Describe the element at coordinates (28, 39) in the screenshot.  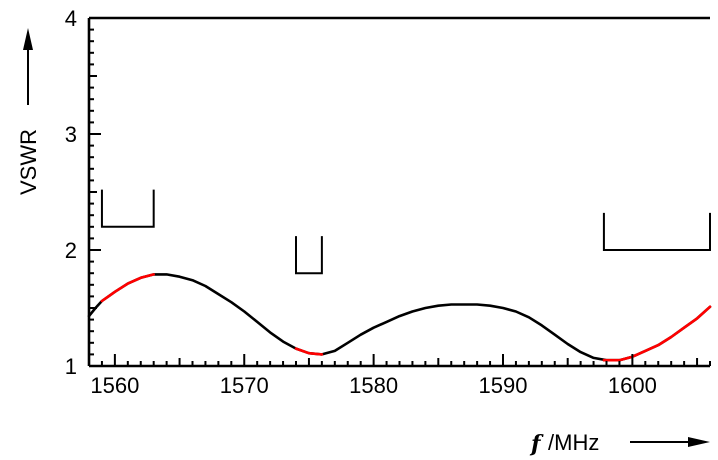
I see `y-axis-arrow-head` at that location.